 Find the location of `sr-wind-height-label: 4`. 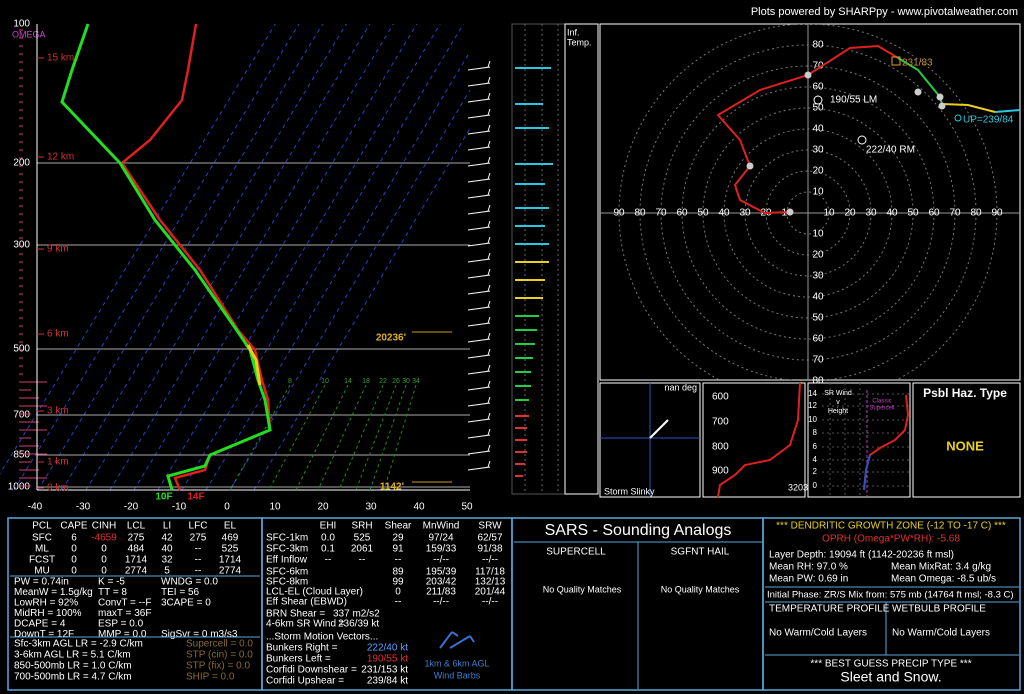

sr-wind-height-label: 4 is located at coordinates (815, 459).